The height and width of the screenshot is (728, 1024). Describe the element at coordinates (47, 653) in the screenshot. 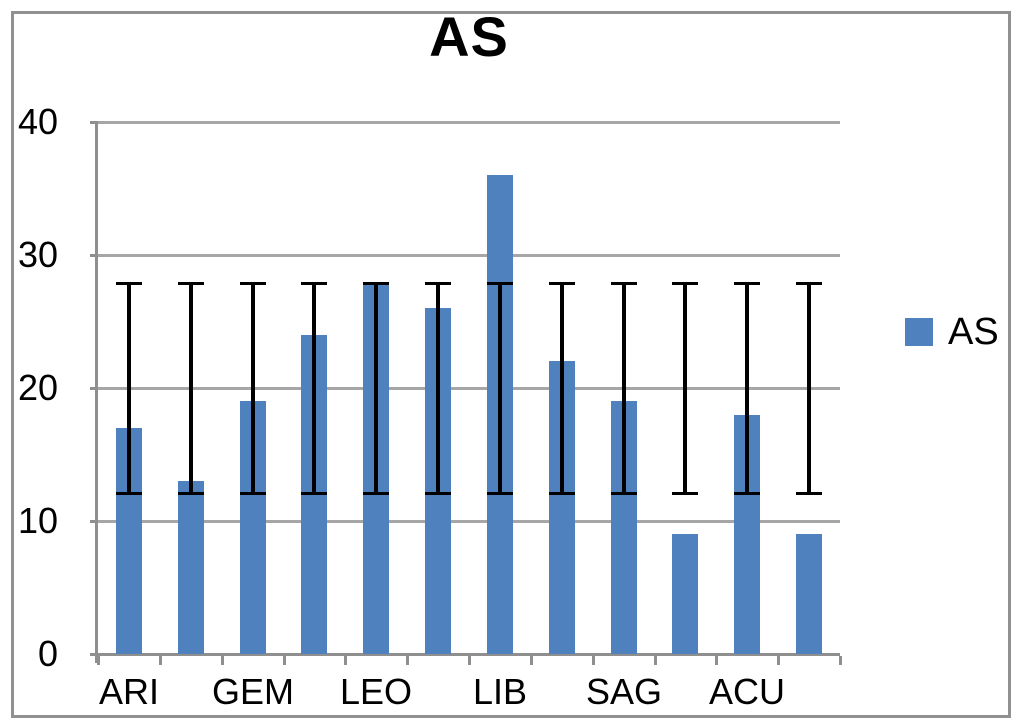

I see `y-axis-label: 0` at that location.